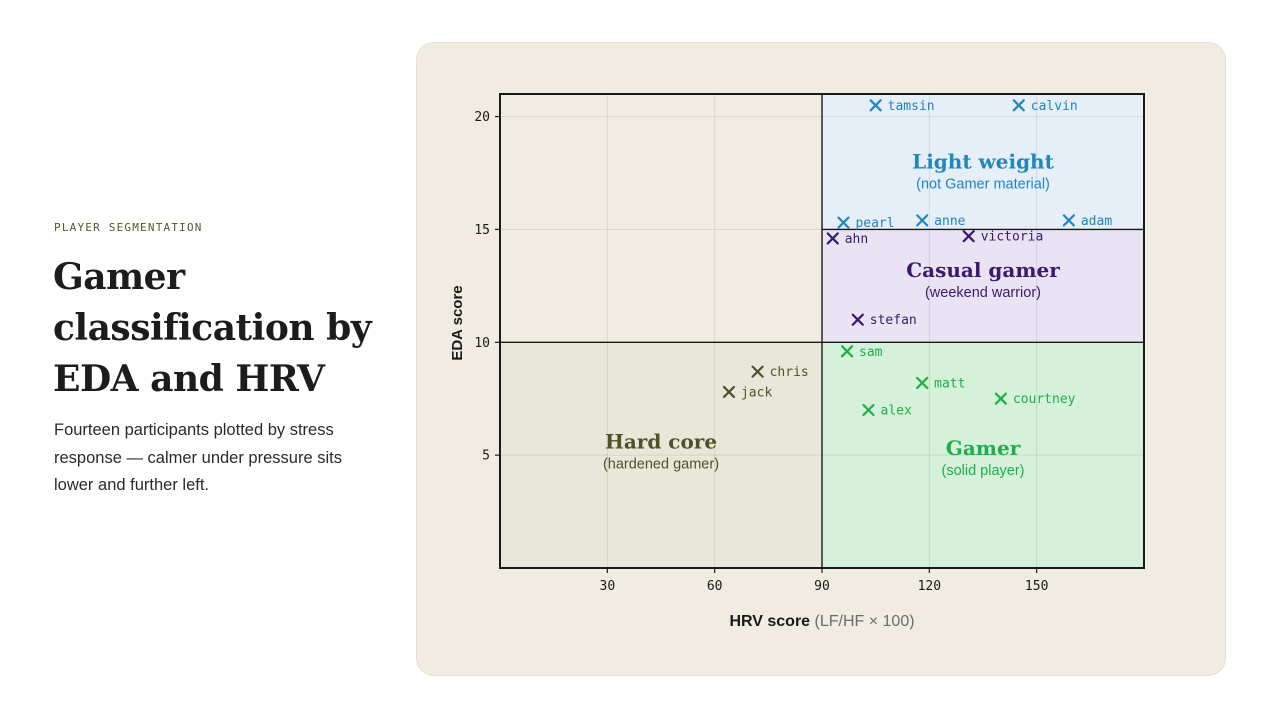 The height and width of the screenshot is (720, 1280). Describe the element at coordinates (608, 586) in the screenshot. I see `x-tick-label: 30` at that location.